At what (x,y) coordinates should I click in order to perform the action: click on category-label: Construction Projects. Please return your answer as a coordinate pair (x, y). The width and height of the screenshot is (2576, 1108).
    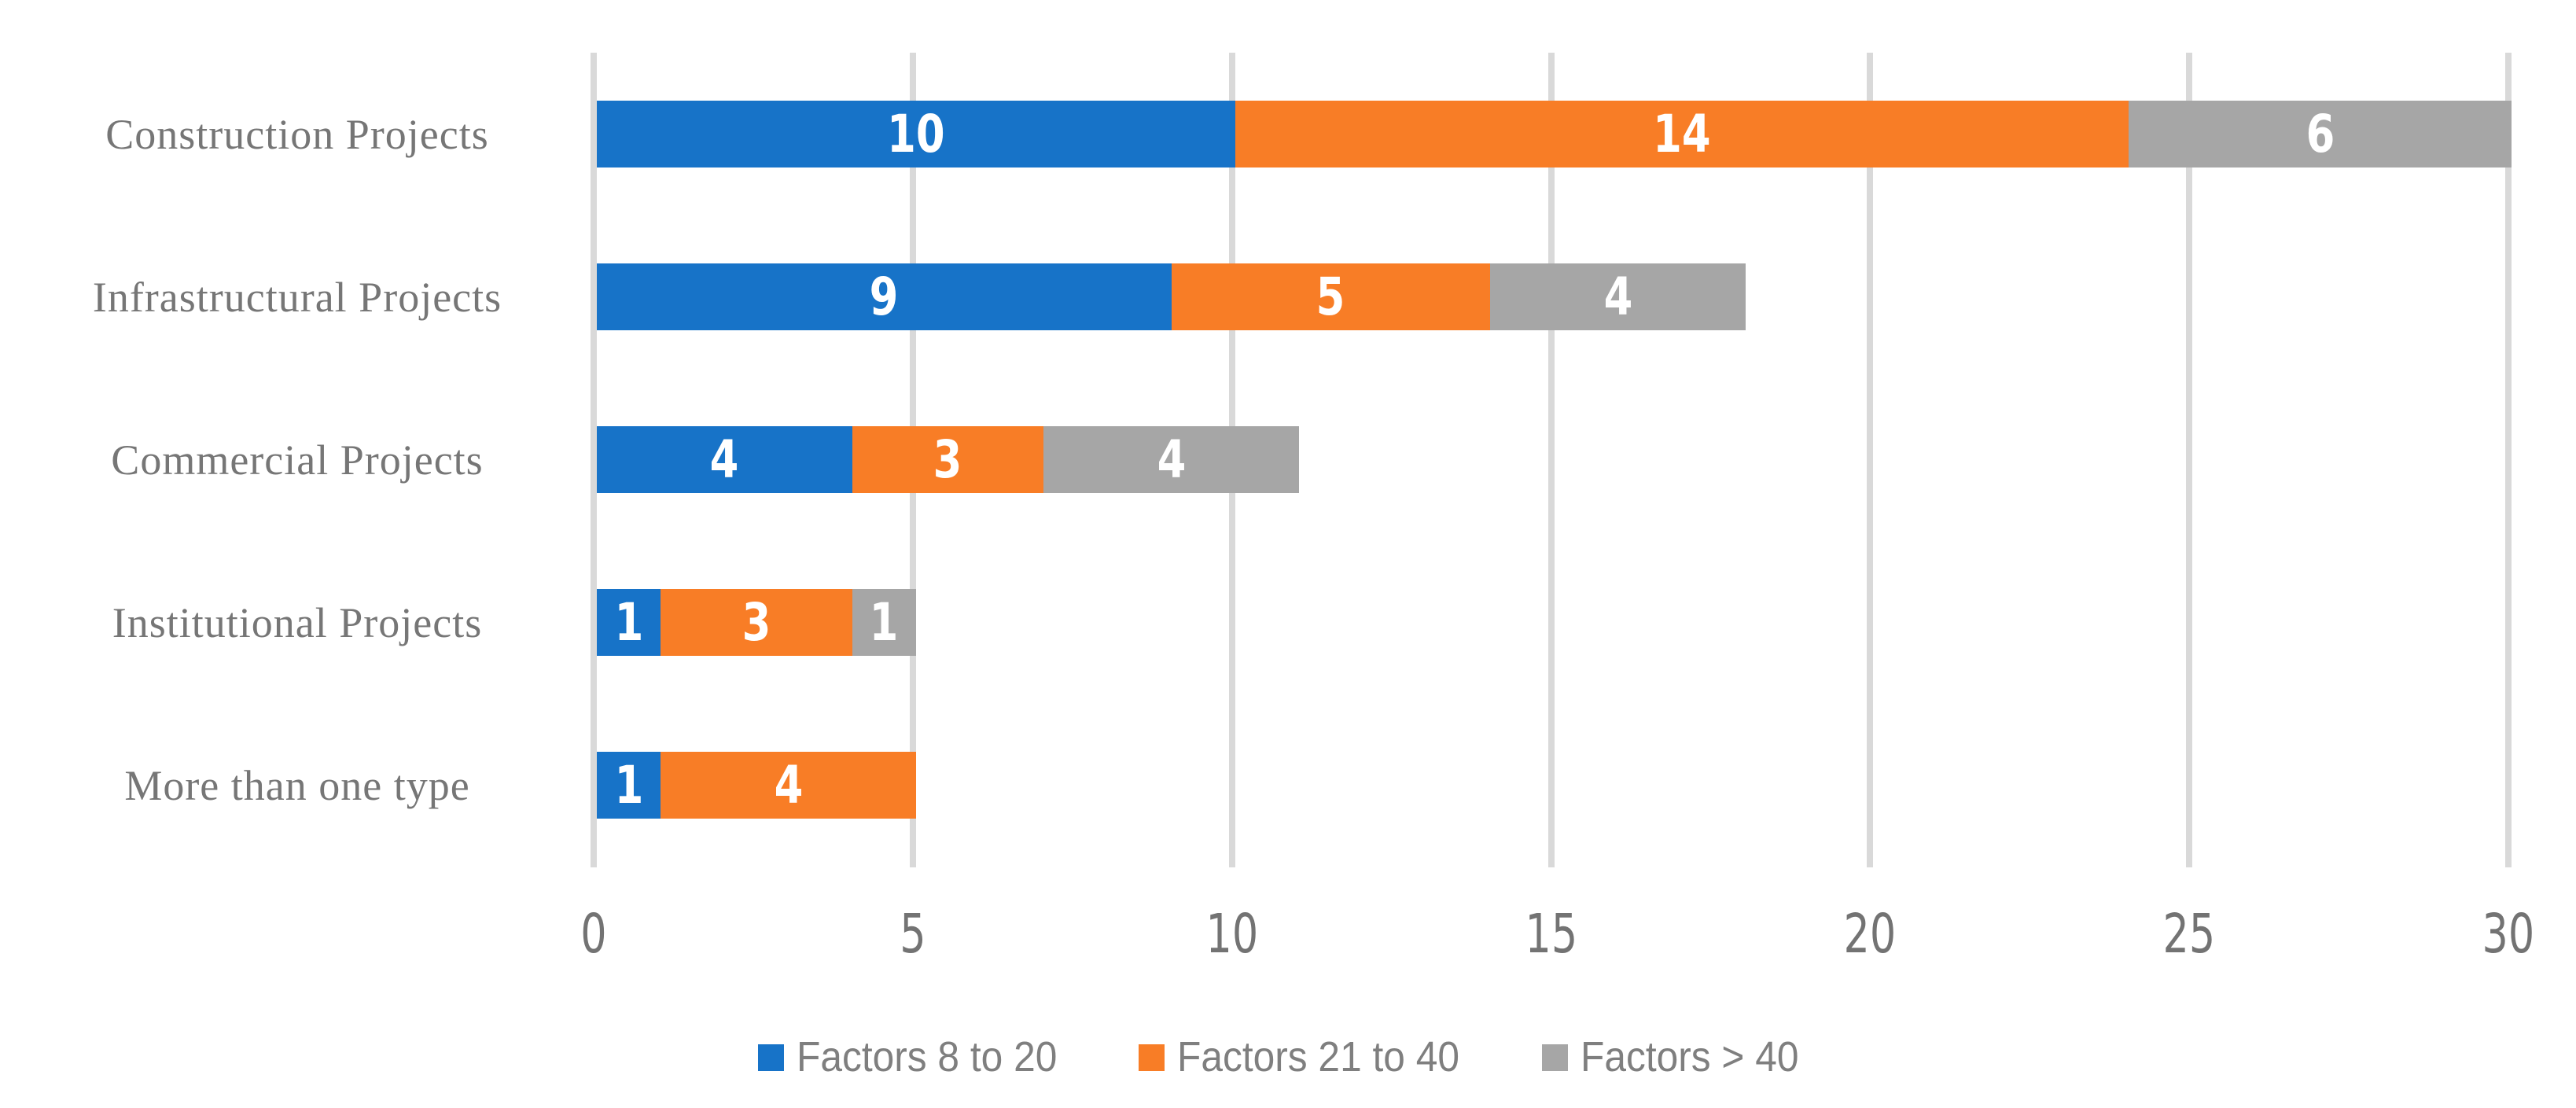
    Looking at the image, I should click on (297, 134).